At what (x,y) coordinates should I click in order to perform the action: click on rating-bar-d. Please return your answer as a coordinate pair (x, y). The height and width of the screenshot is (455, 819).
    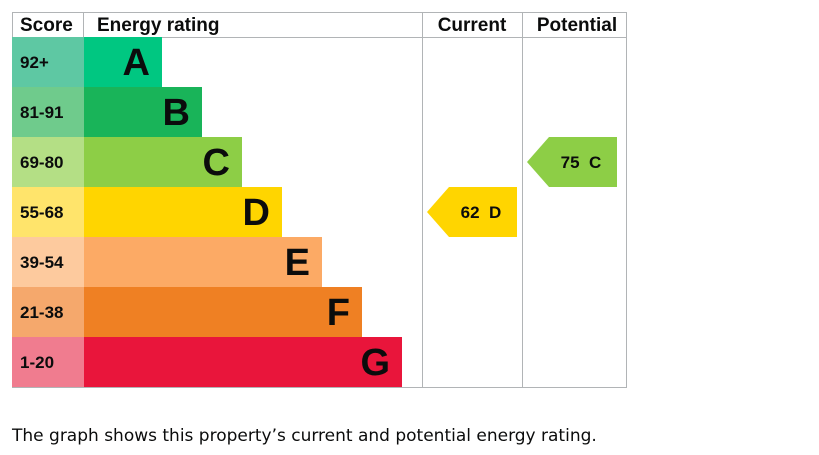
    Looking at the image, I should click on (183, 212).